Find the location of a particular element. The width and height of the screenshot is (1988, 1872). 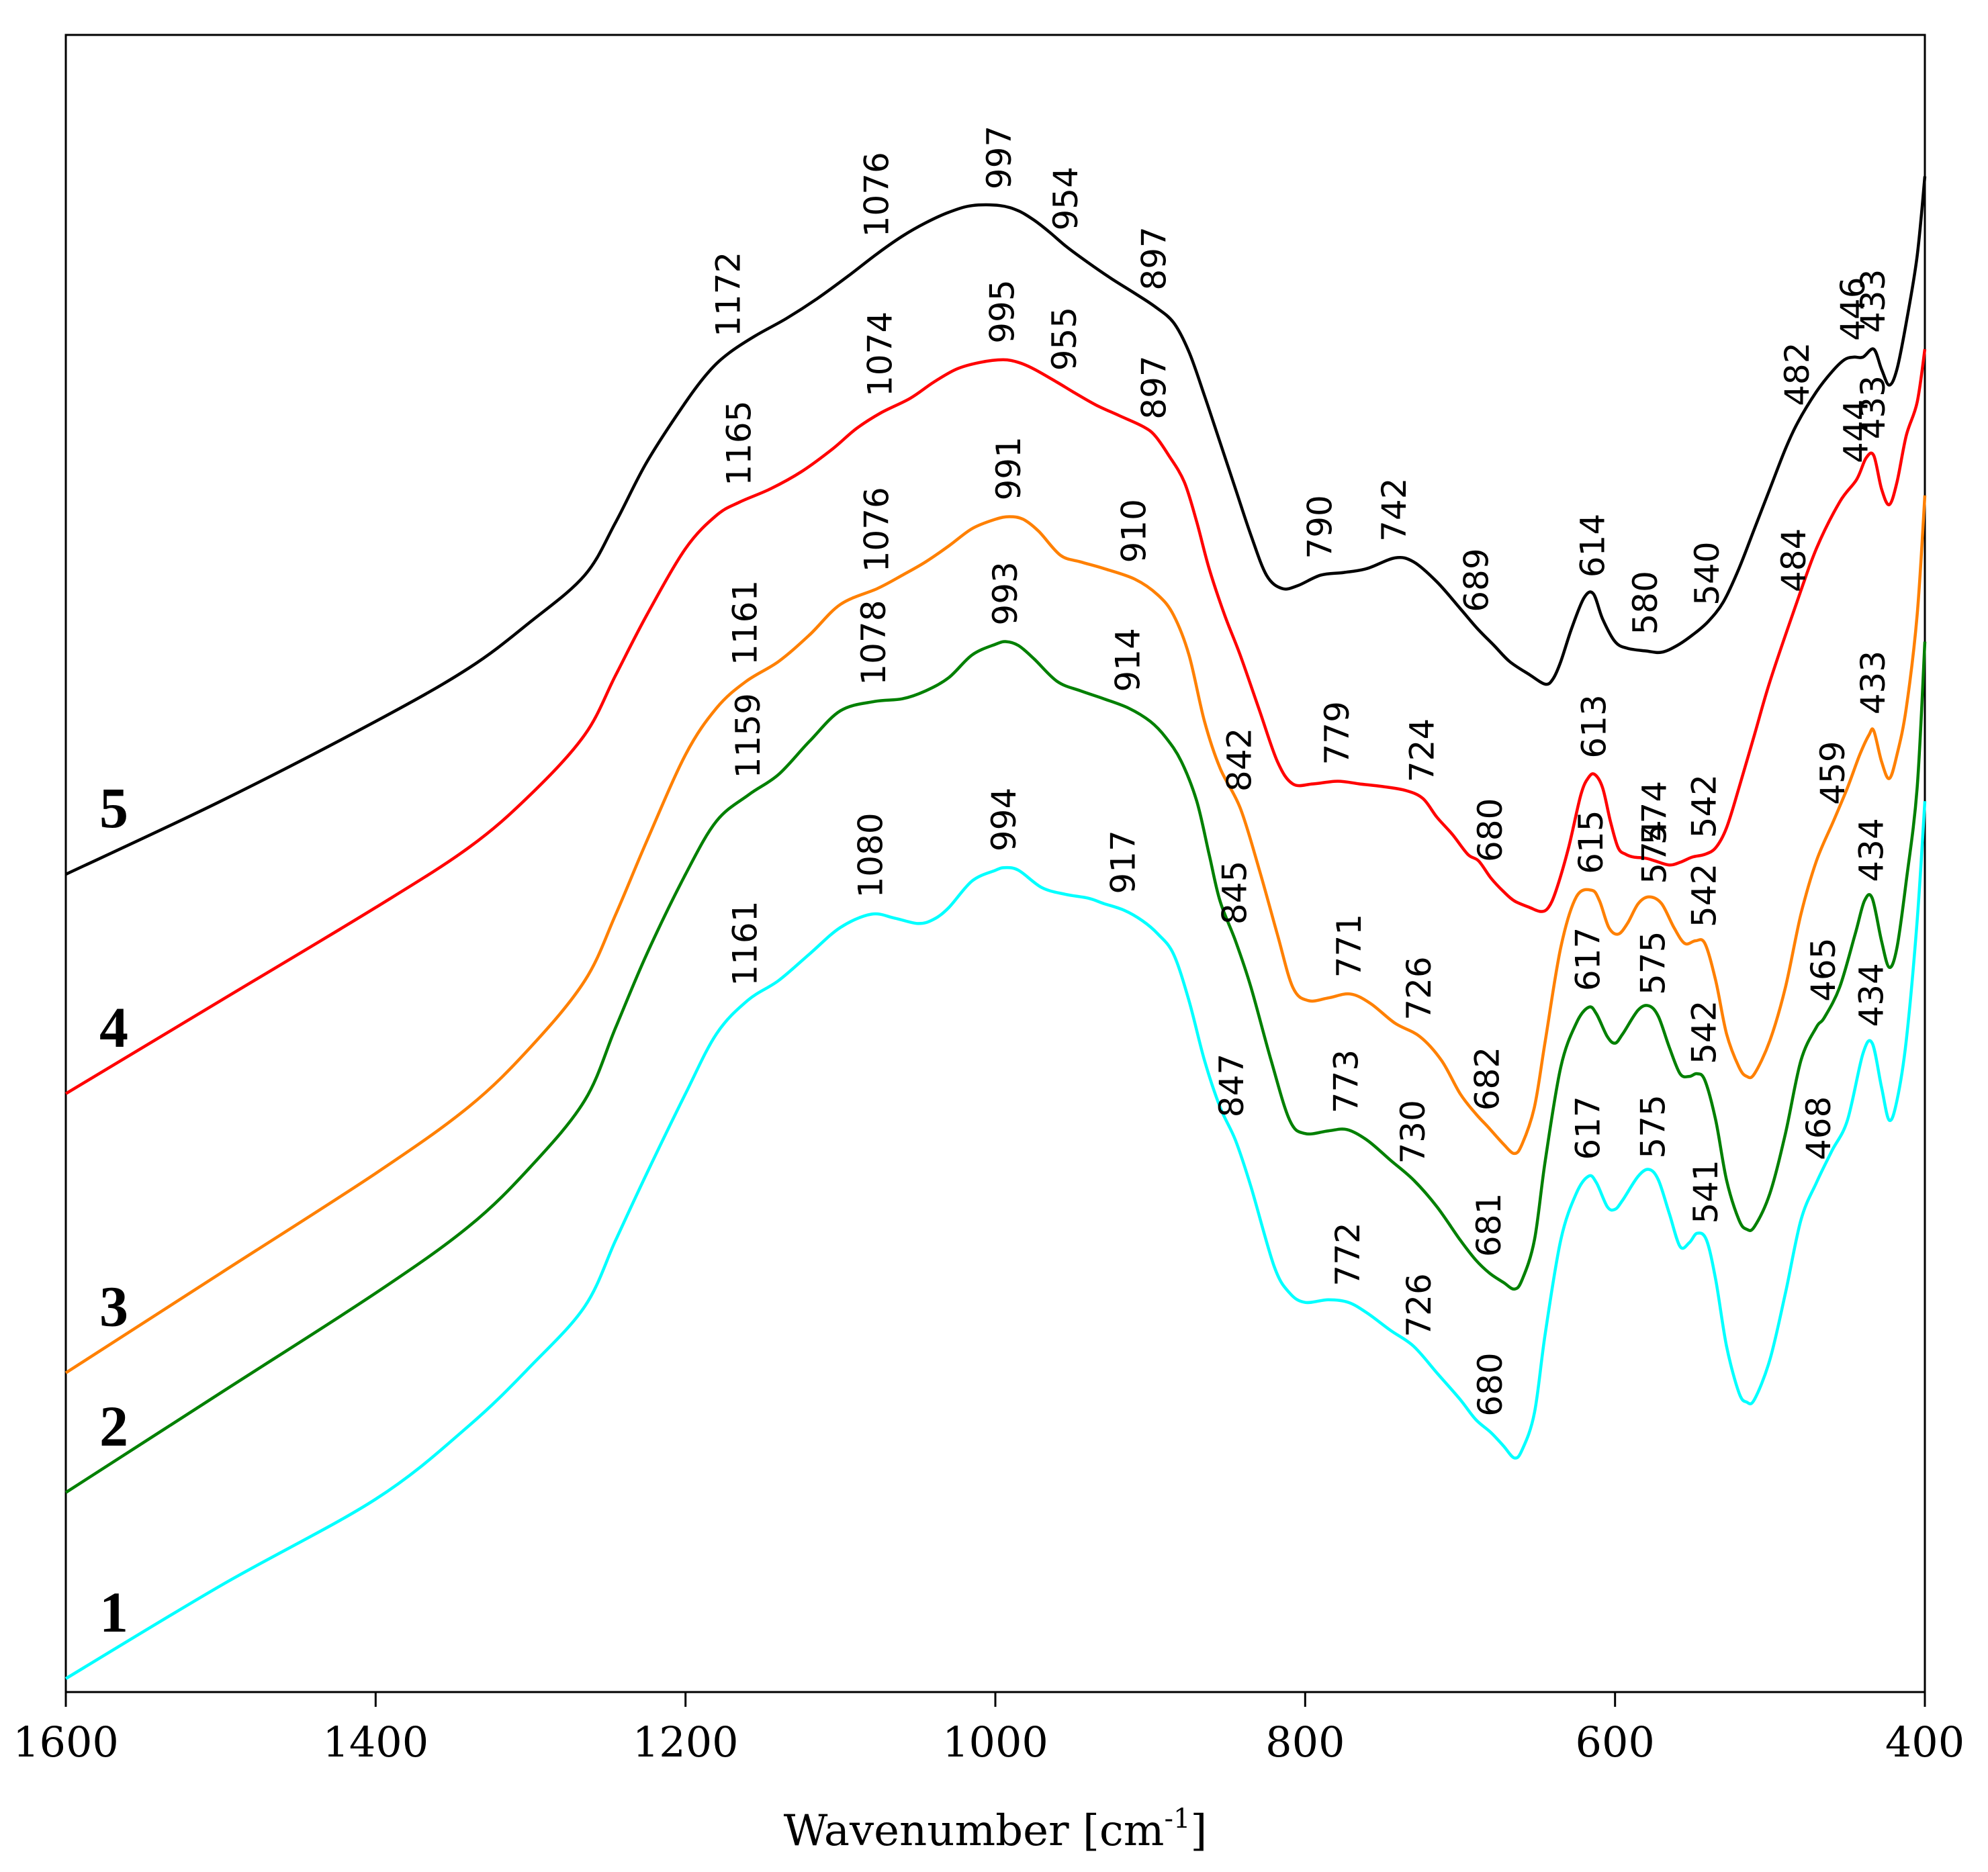

x-tick-label-600: 600 is located at coordinates (1615, 1742).